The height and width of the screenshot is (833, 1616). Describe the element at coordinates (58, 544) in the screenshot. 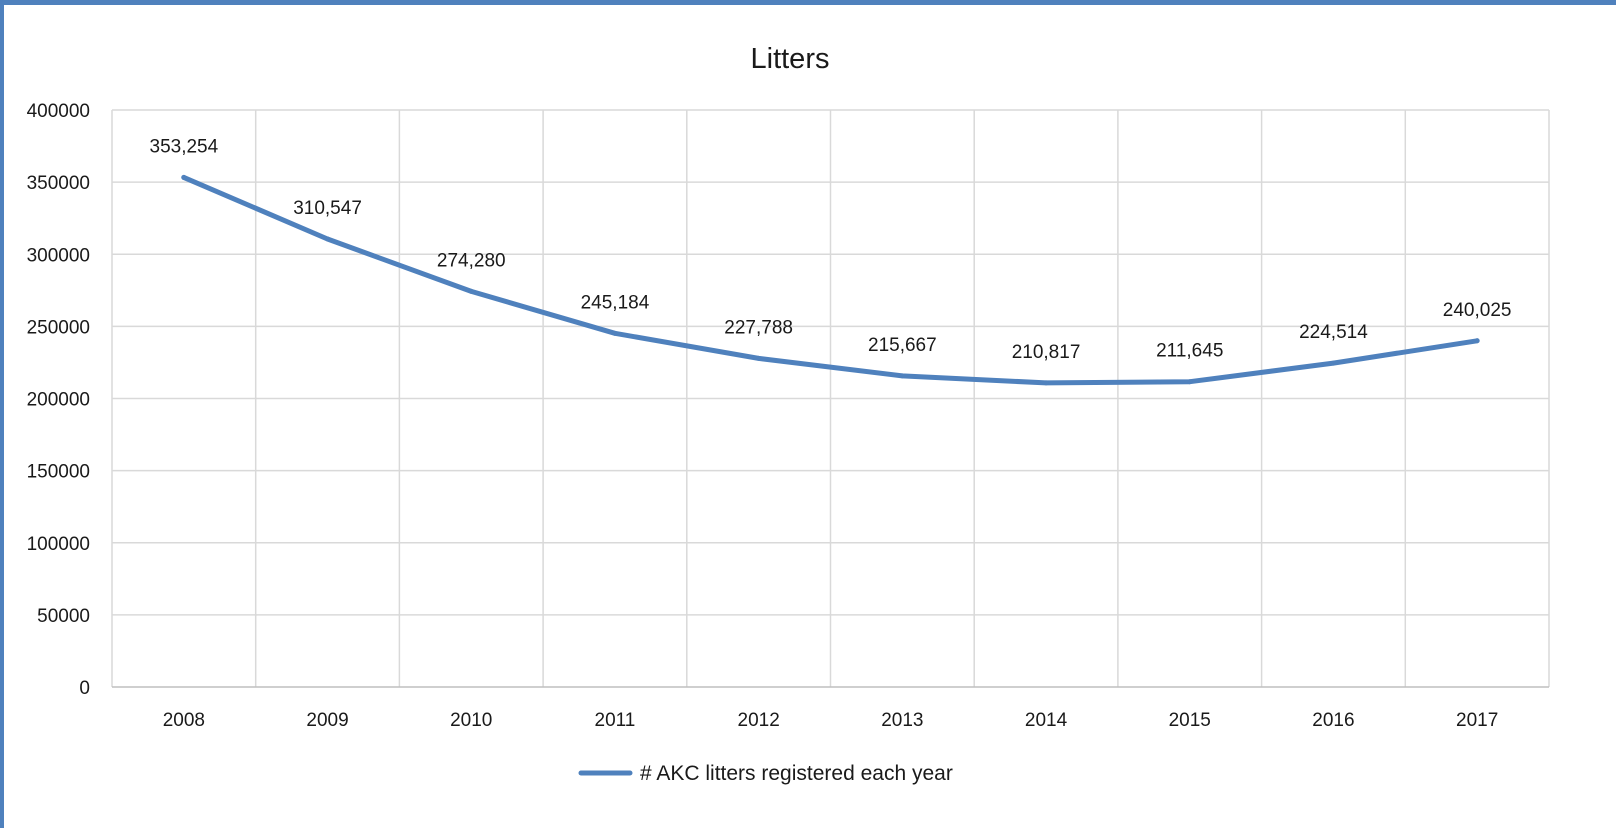

I see `y-tick-label: 100000` at that location.